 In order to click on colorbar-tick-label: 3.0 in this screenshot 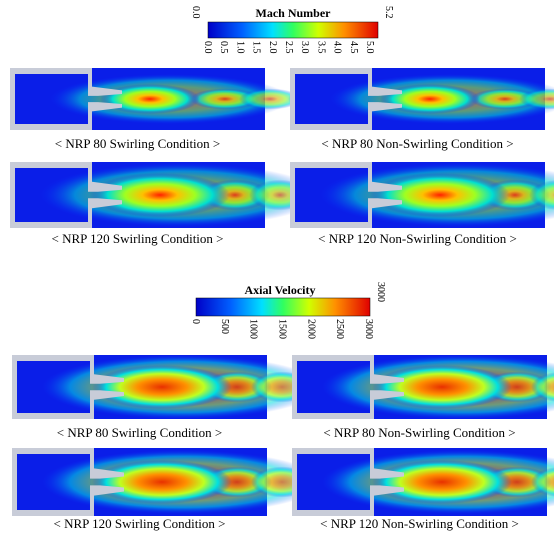, I will do `click(304, 47)`.